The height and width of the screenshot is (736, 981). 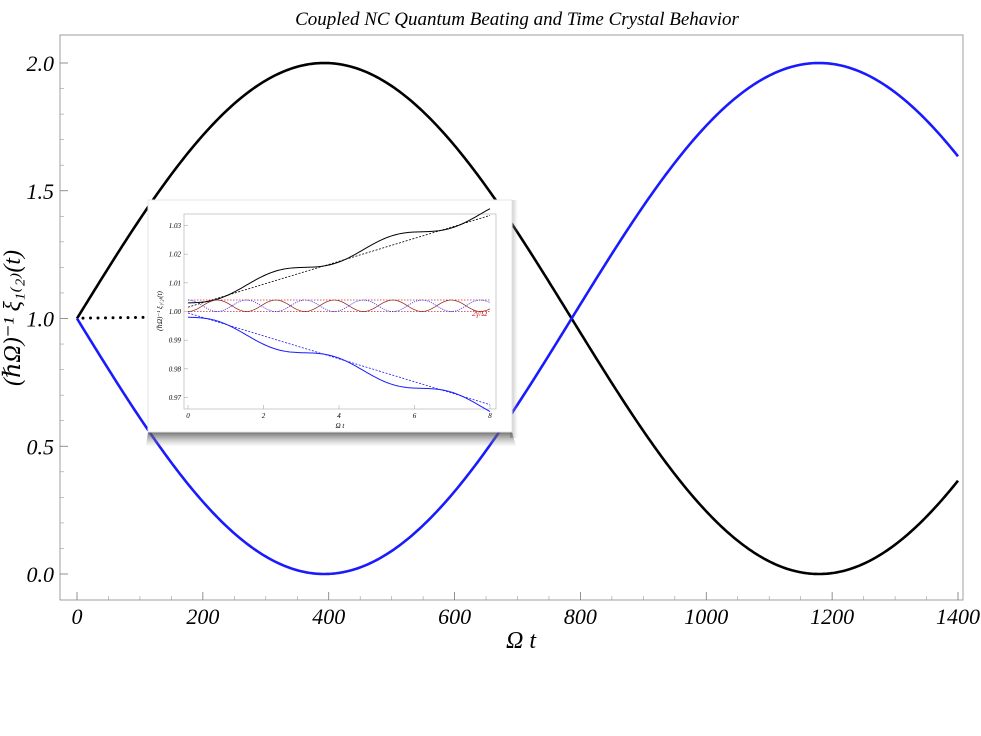 I want to click on y-tick-label: 0.5, so click(x=41, y=446).